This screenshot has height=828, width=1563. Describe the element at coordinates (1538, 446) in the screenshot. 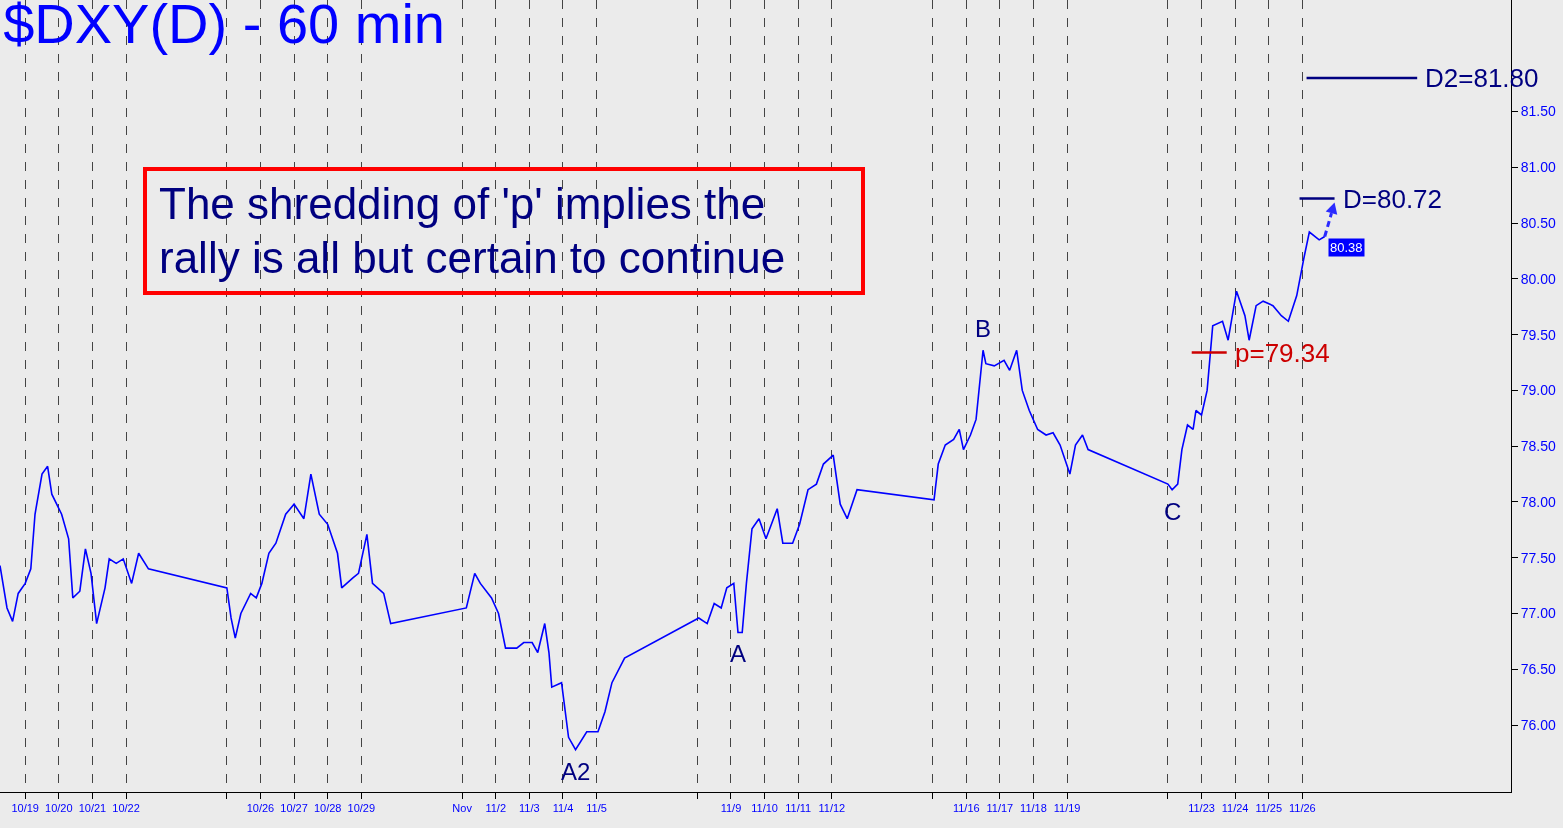

I see `y-tick-label: 78.50` at that location.